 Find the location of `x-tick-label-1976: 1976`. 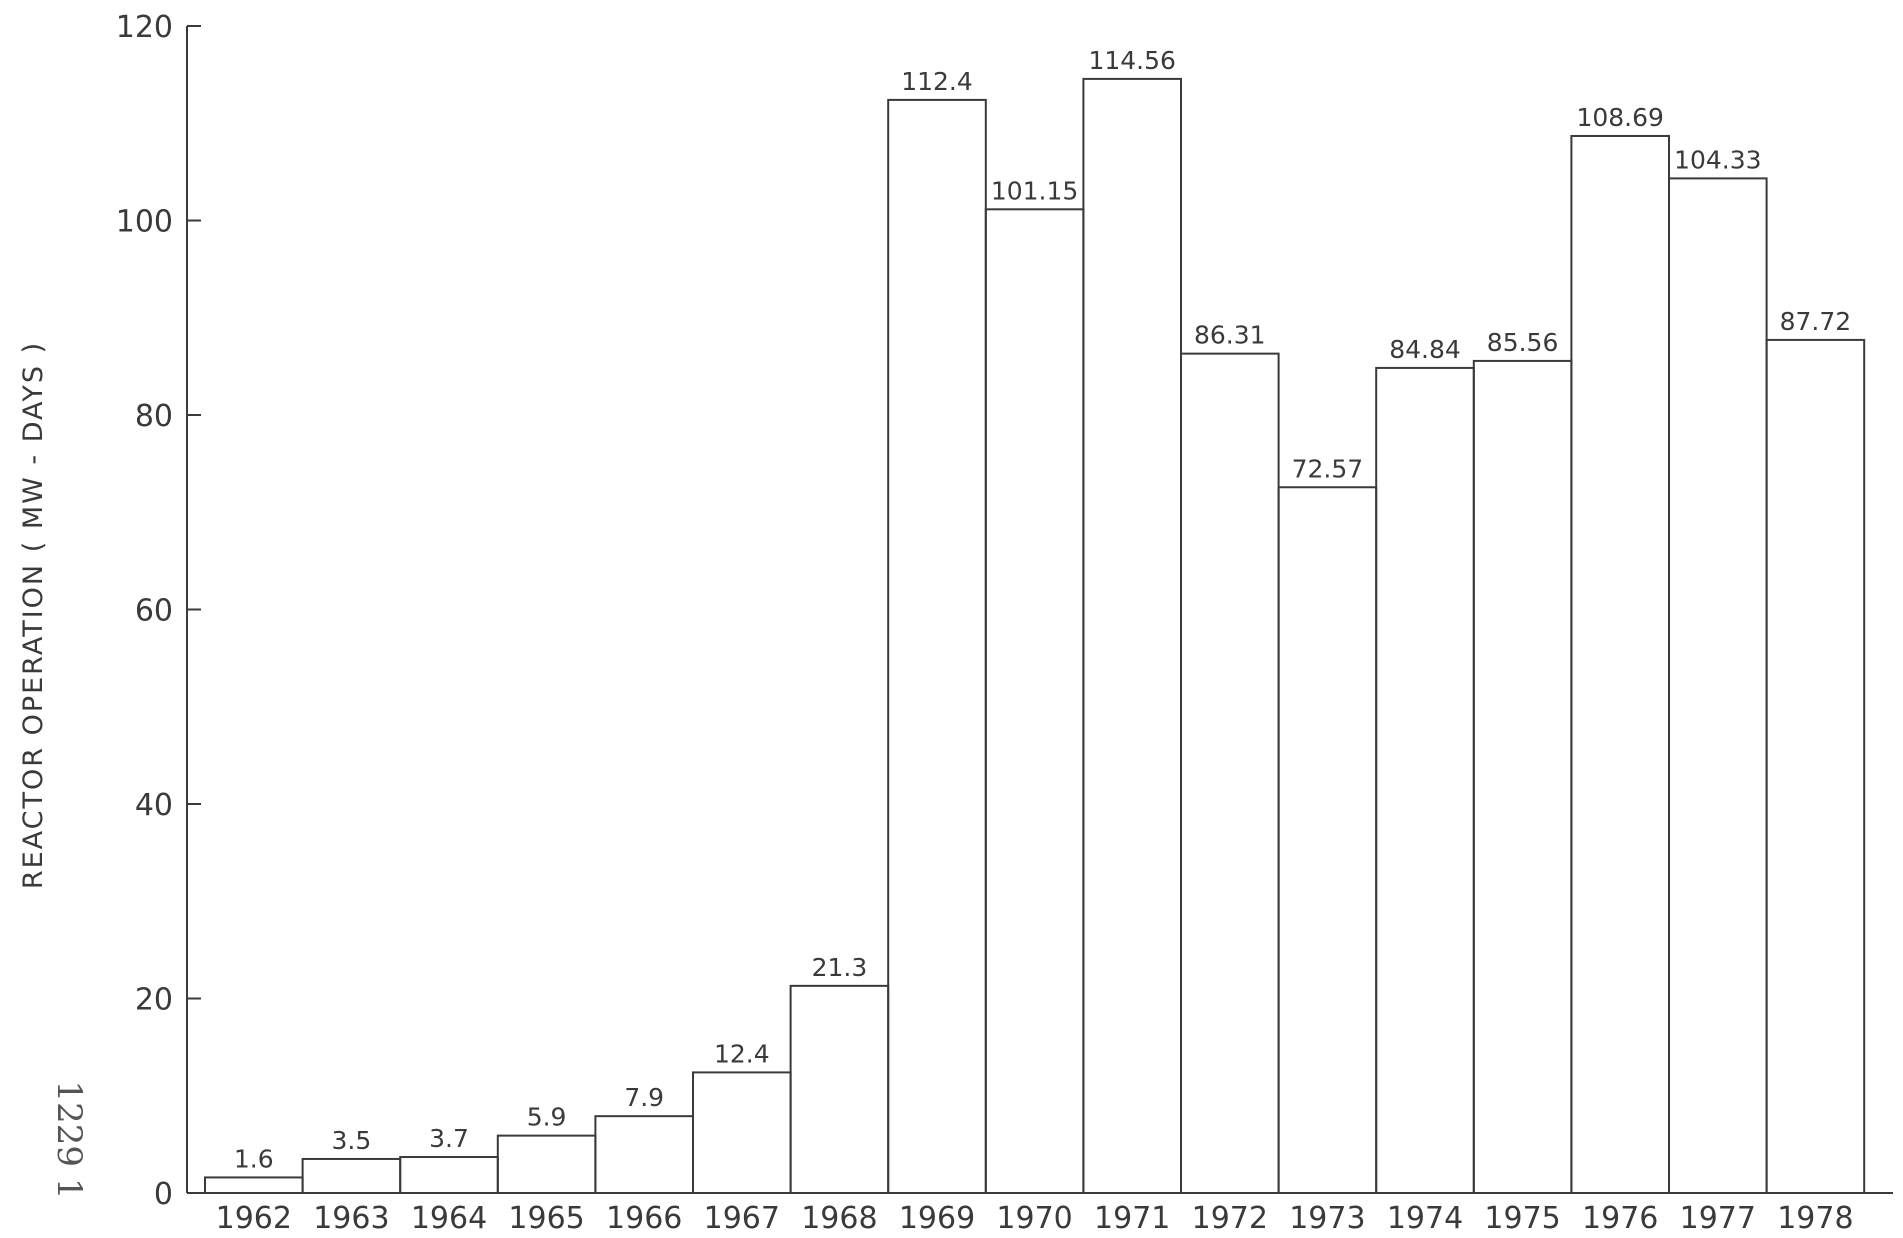

x-tick-label-1976: 1976 is located at coordinates (1620, 1218).